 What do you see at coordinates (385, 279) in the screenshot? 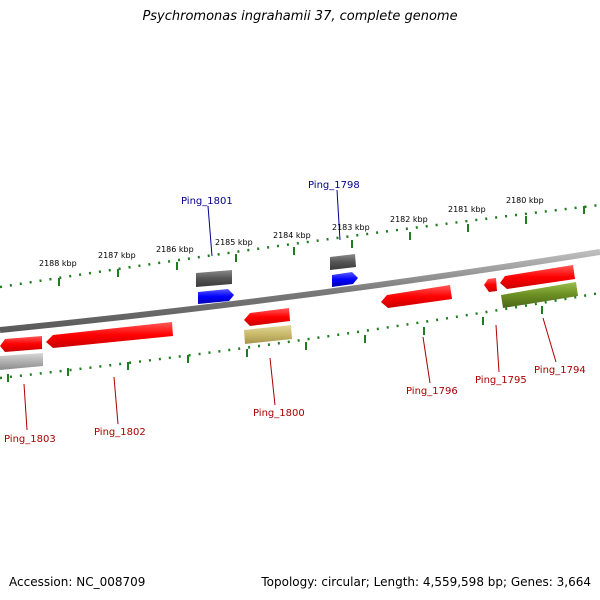
I see `top-strand-features` at bounding box center [385, 279].